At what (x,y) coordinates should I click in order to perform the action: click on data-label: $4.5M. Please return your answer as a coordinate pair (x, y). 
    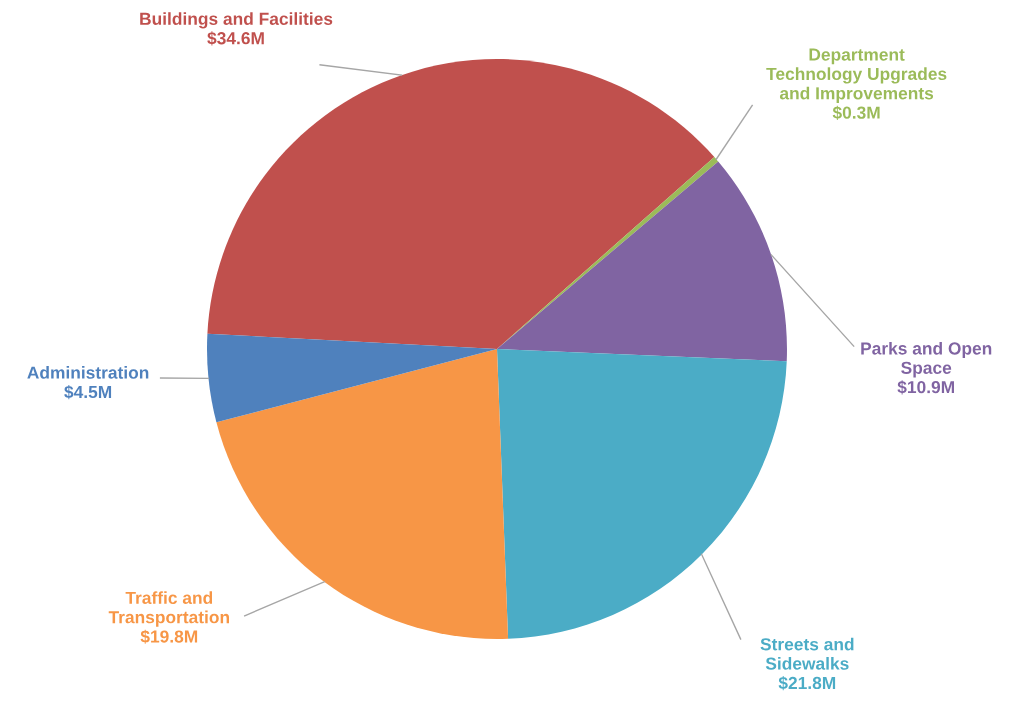
    Looking at the image, I should click on (88, 392).